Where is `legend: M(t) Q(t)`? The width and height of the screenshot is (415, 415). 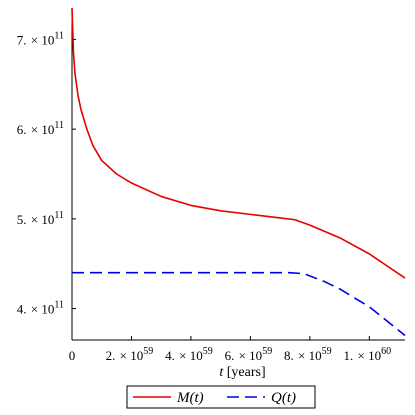 legend: M(t) Q(t) is located at coordinates (221, 397).